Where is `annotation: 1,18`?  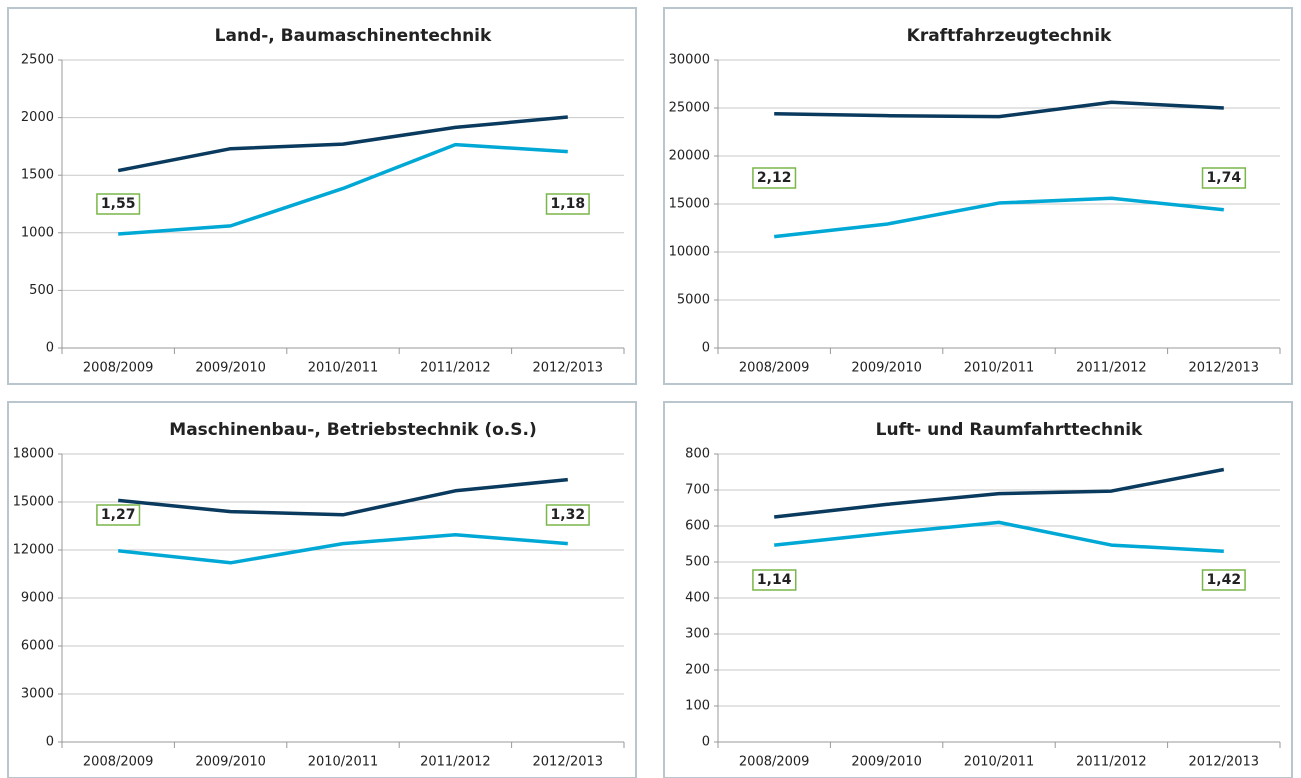
annotation: 1,18 is located at coordinates (568, 204).